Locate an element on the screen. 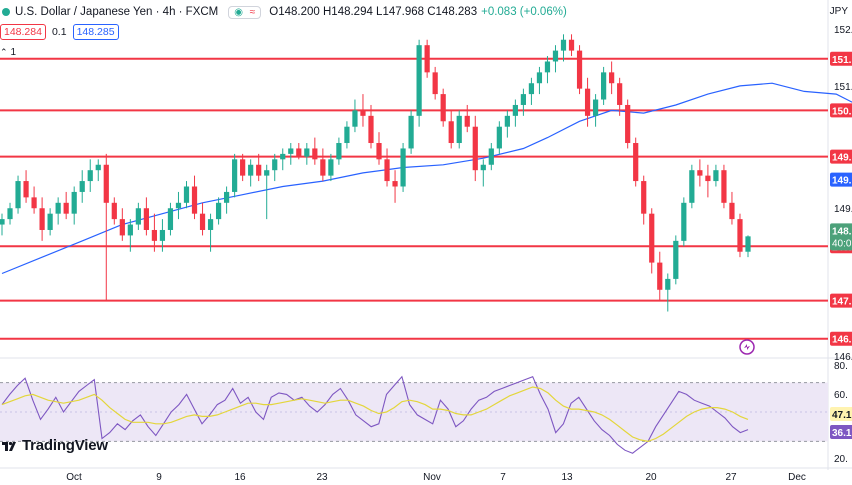 The width and height of the screenshot is (852, 485). rsi-axis-label-2: 20. is located at coordinates (841, 459).